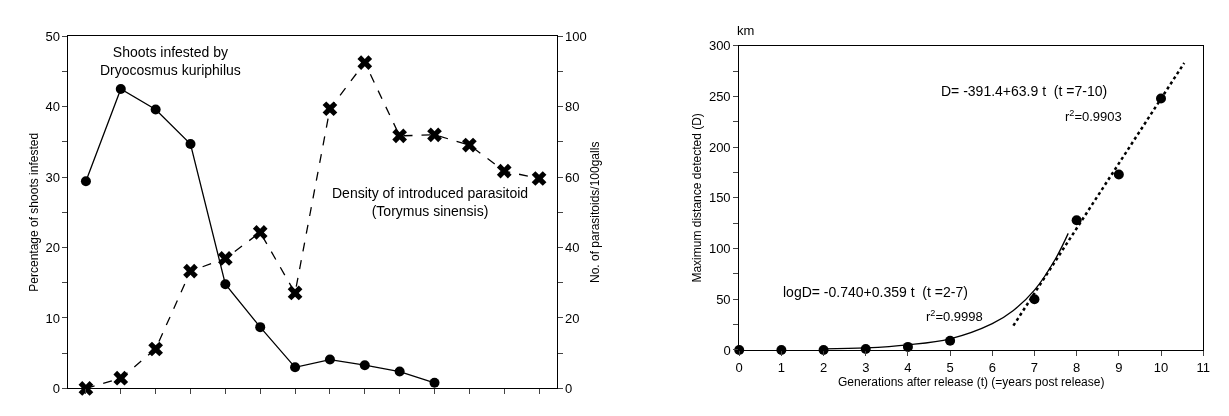  What do you see at coordinates (954, 316) in the screenshot?
I see `annotation: r$^{2}$=0.9998` at bounding box center [954, 316].